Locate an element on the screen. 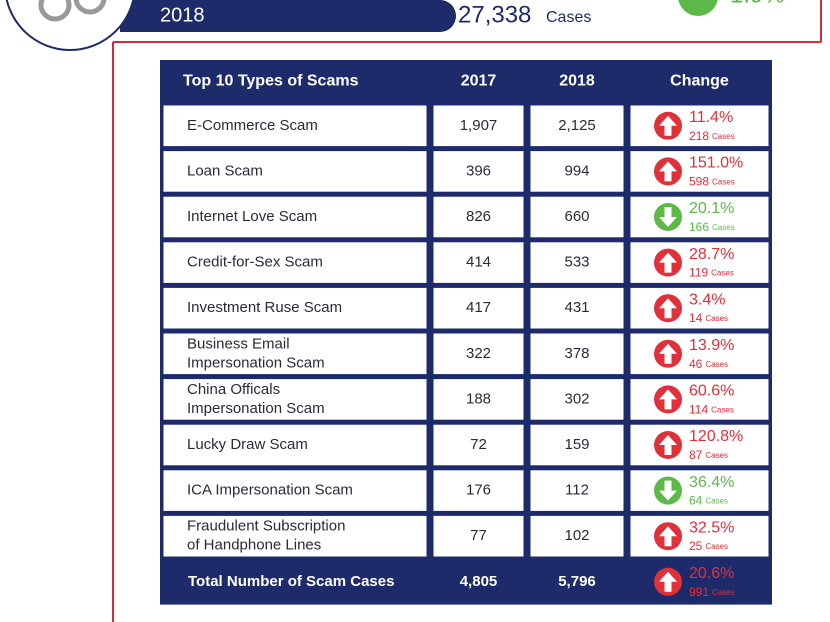 The width and height of the screenshot is (830, 622). value-2017: 176 is located at coordinates (478, 490).